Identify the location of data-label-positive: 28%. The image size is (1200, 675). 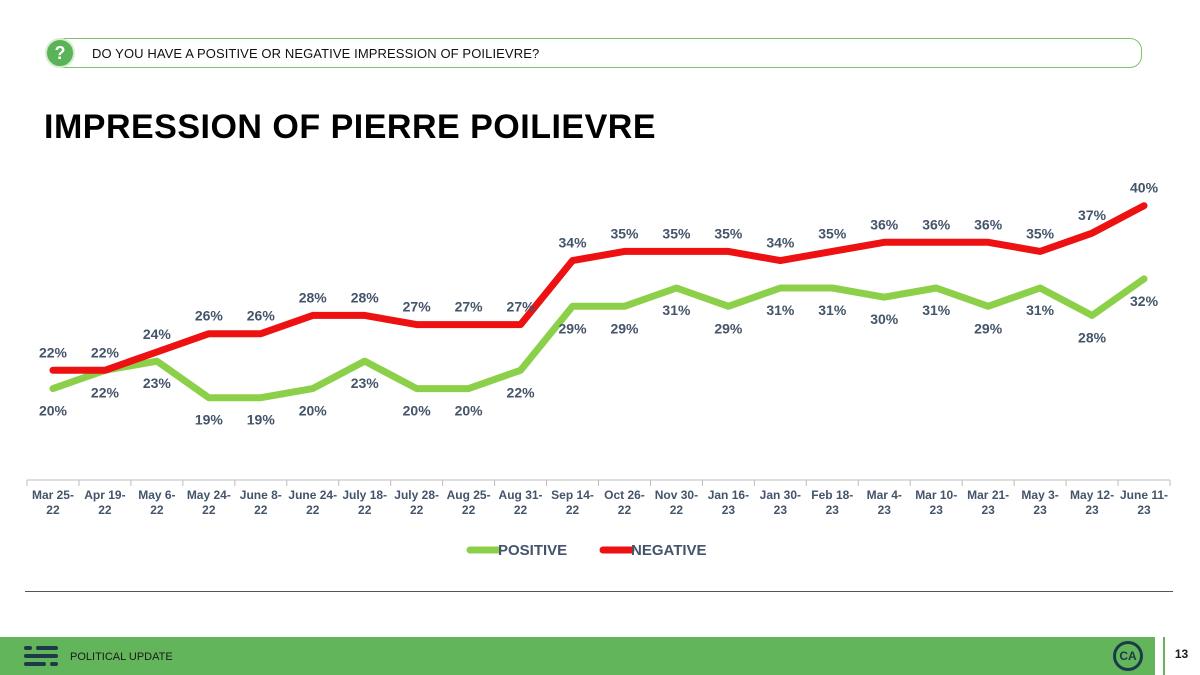
(1092, 337).